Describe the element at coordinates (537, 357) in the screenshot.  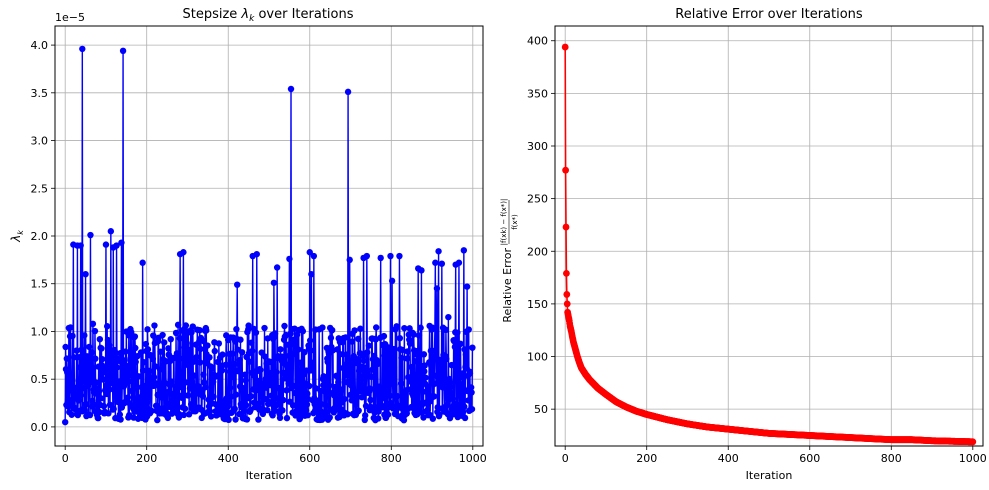
I see `relative-error-y-tick-label: 100` at that location.